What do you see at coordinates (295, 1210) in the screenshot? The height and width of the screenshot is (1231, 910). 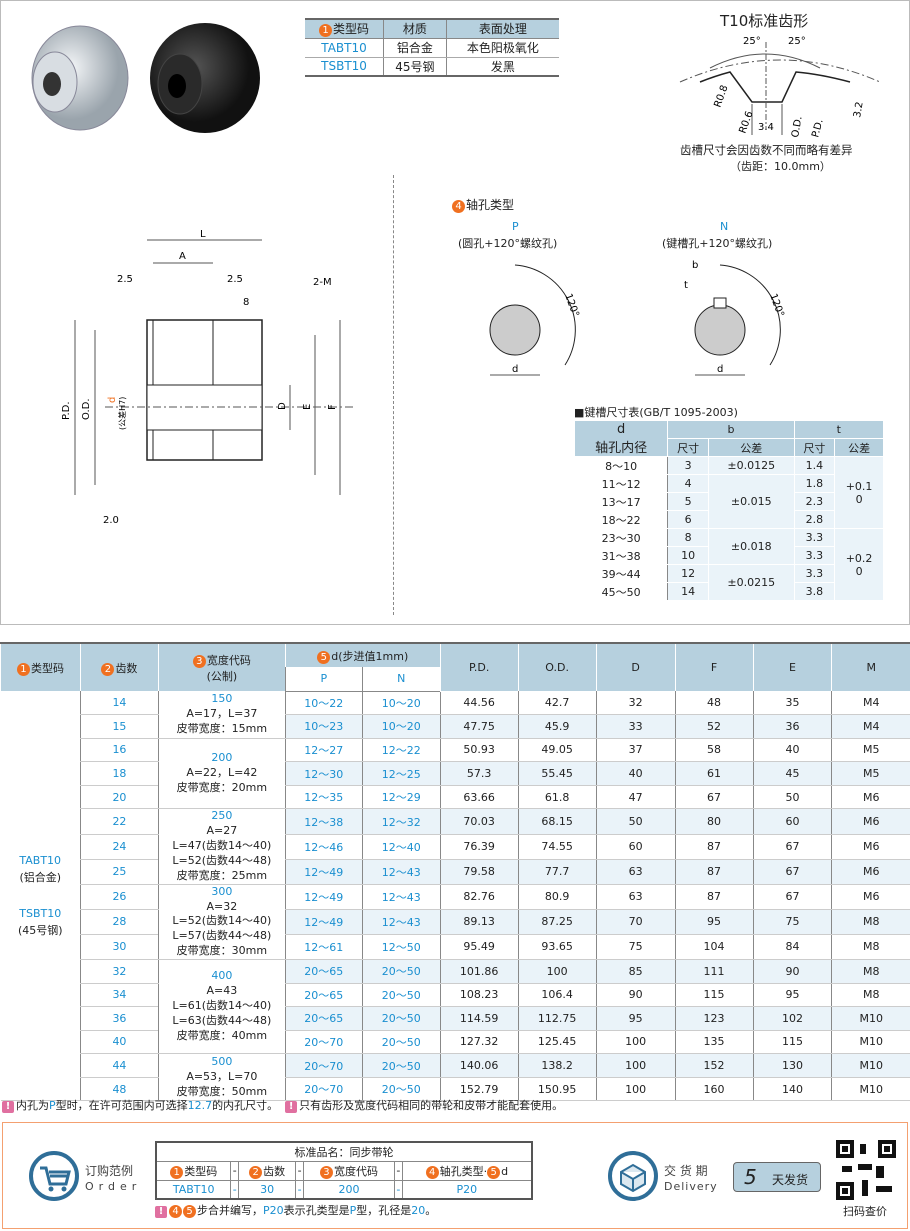 I see `order-note: ! 4 5 步合并编写，P20表示孔类型是P型，孔径是20。` at bounding box center [295, 1210].